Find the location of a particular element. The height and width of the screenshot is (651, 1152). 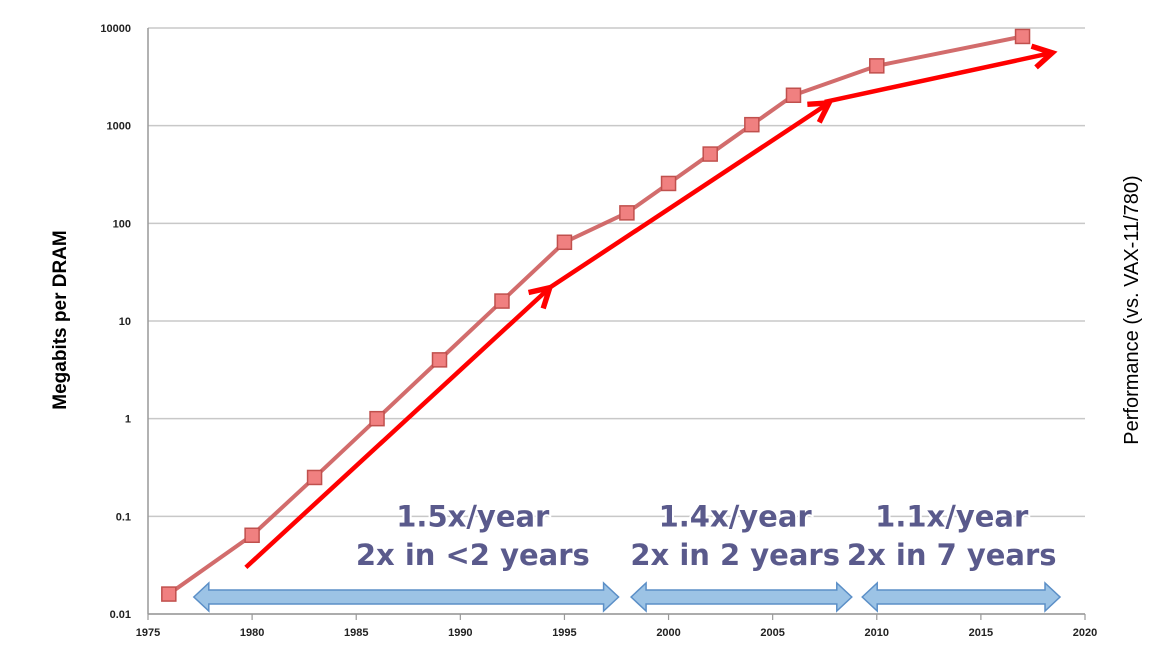

annotation-line: 2x in 7 years is located at coordinates (952, 555).